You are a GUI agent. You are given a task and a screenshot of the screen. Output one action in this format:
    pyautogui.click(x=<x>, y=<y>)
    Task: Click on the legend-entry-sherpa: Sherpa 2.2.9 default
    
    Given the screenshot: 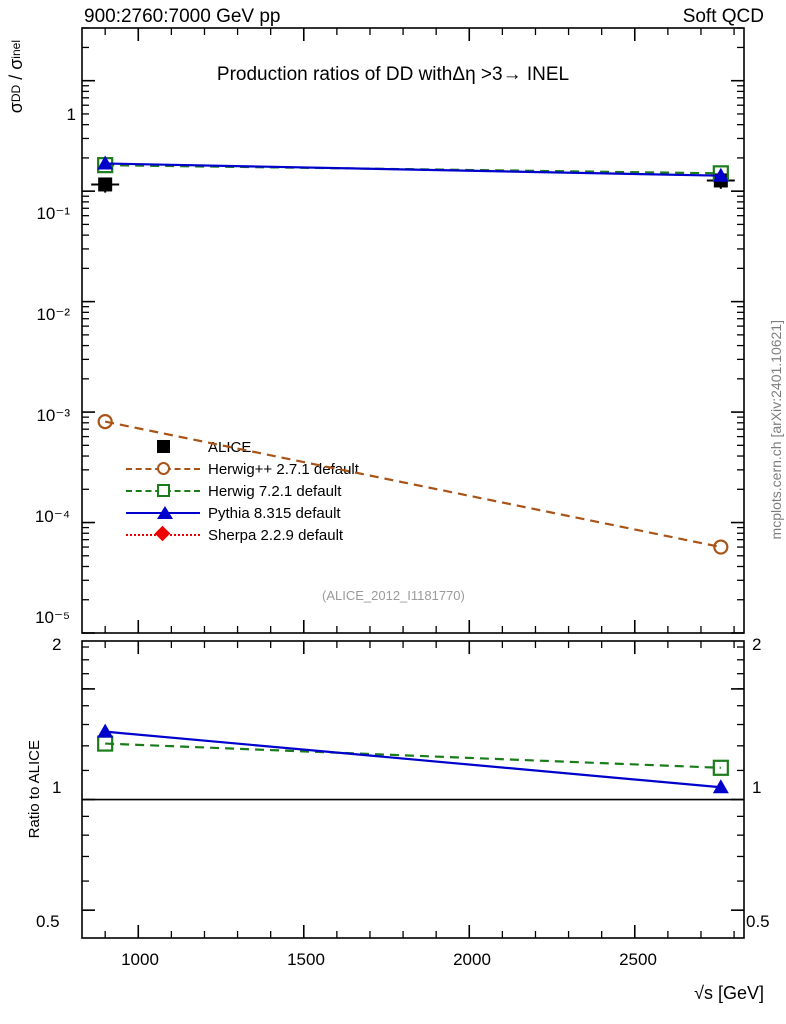 What is the action you would take?
    pyautogui.click(x=242, y=535)
    